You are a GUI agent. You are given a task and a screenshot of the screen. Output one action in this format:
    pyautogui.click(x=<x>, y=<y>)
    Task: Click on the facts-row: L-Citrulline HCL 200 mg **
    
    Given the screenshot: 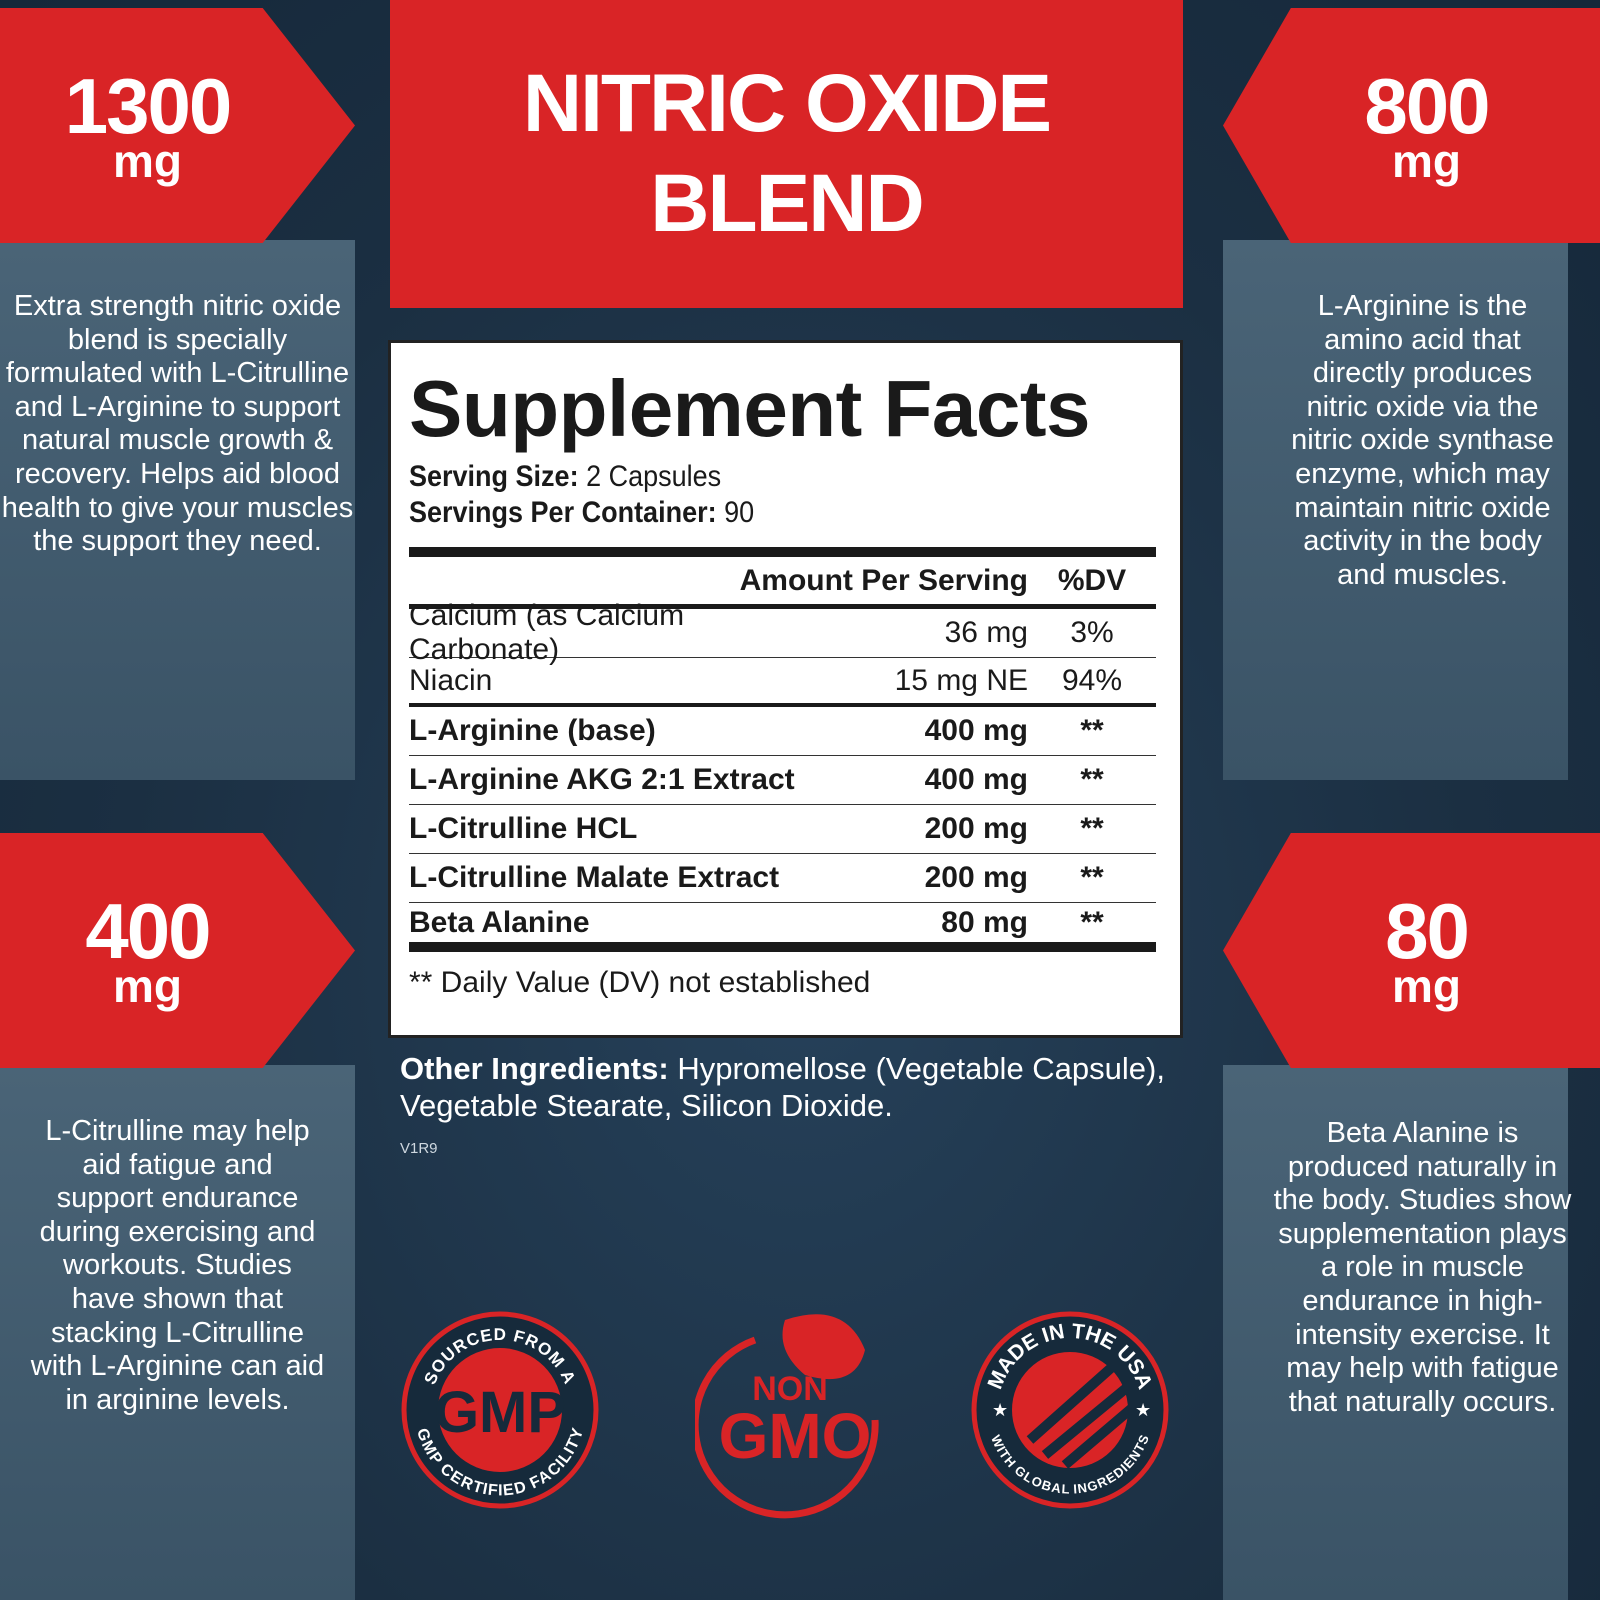 What is the action you would take?
    pyautogui.click(x=782, y=829)
    